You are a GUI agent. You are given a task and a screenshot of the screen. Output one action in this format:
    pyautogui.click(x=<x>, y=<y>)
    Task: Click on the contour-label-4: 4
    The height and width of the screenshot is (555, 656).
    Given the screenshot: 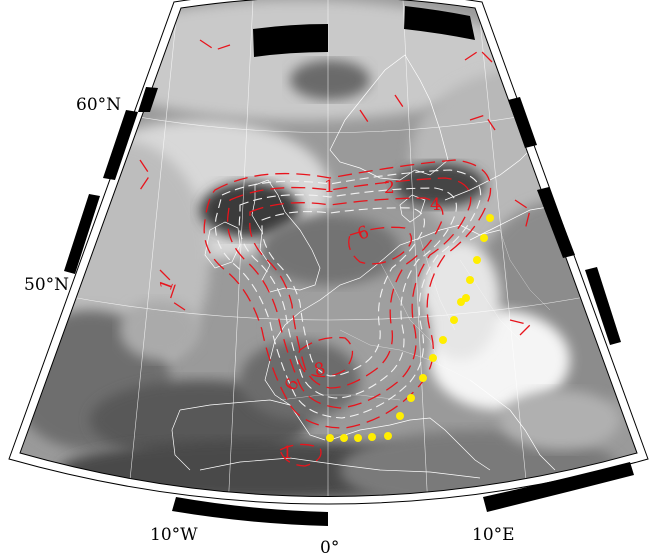 What is the action you would take?
    pyautogui.click(x=435, y=205)
    